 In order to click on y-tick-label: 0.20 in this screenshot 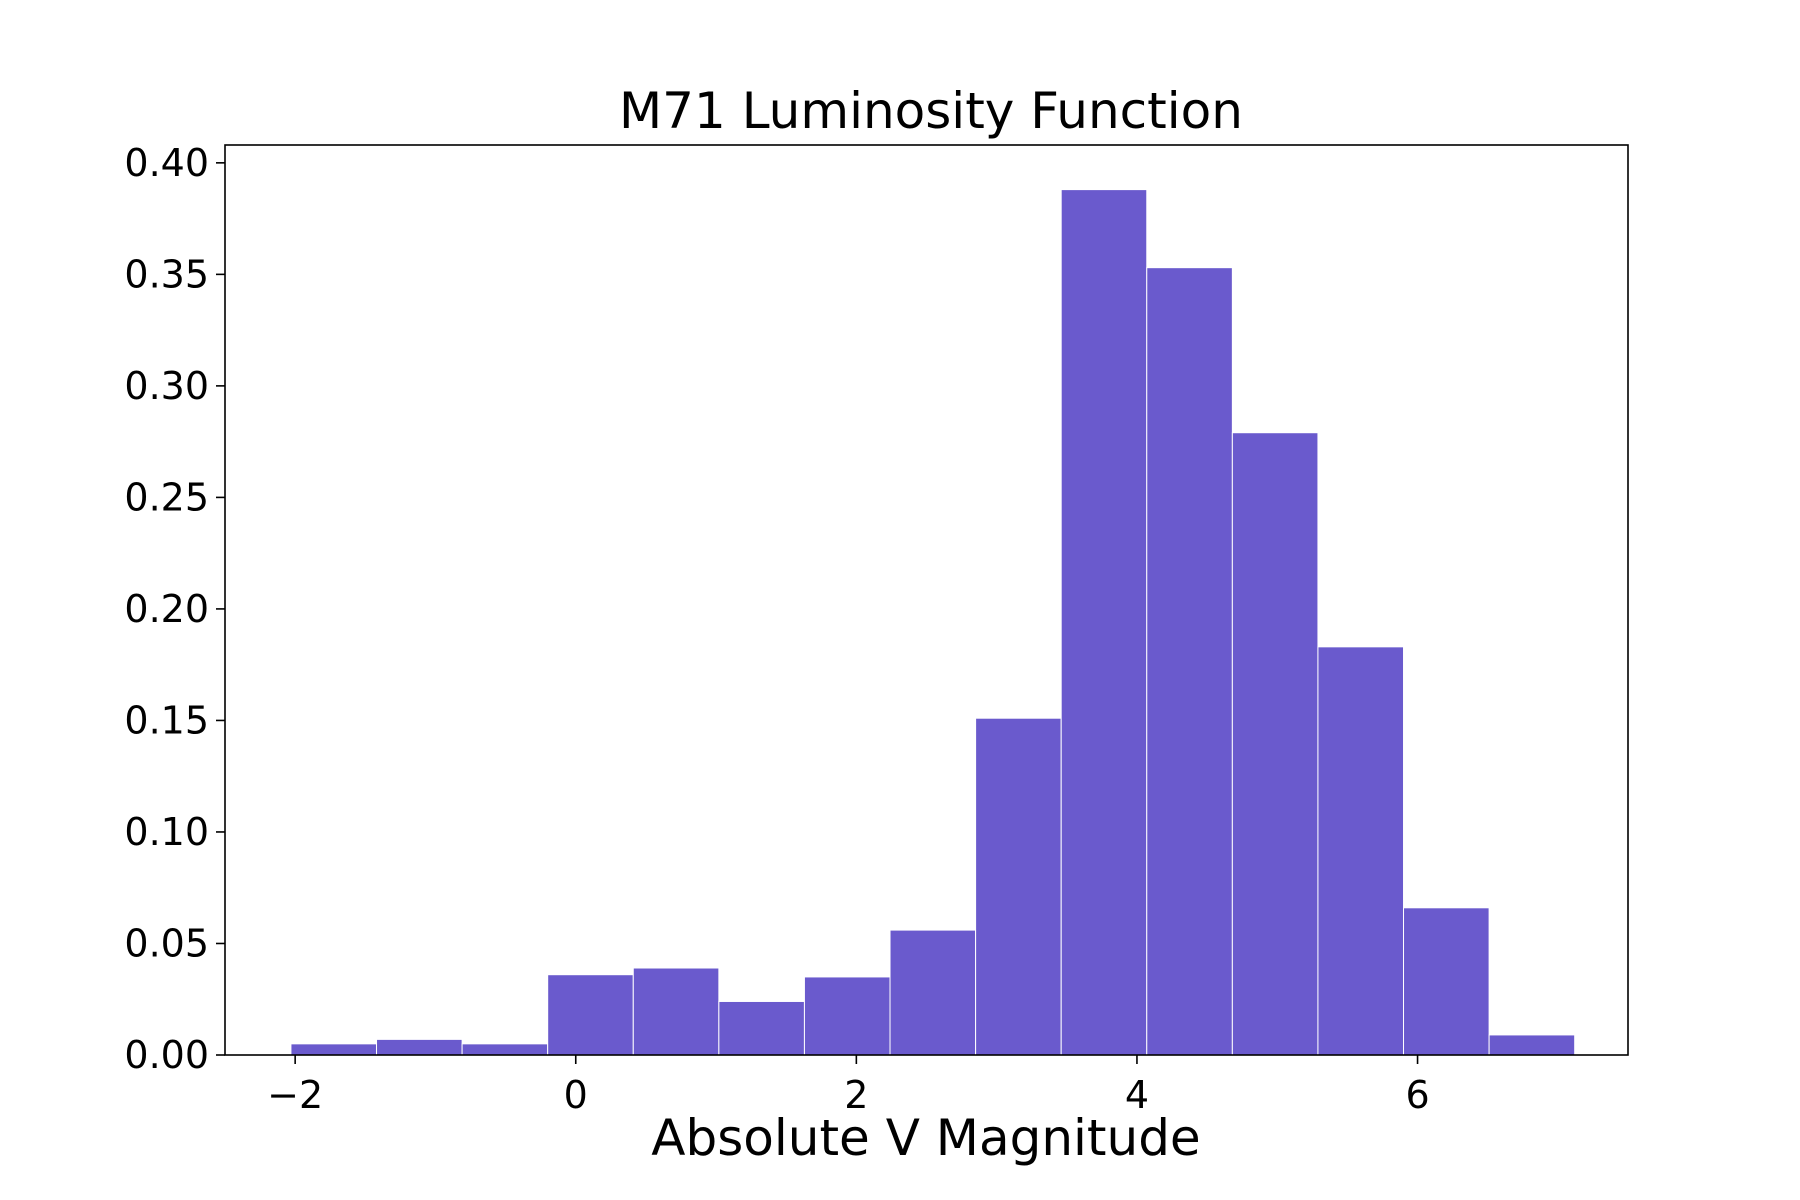, I will do `click(166, 609)`.